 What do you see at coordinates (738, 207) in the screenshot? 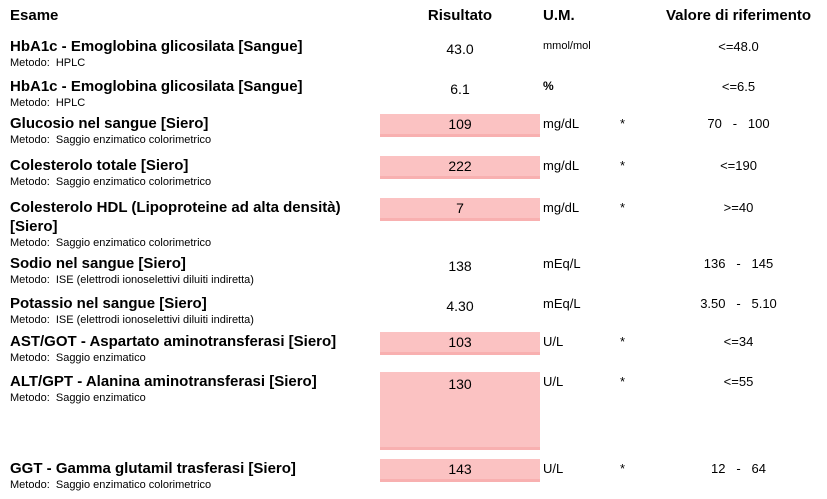
I see `reference-range: >=40` at bounding box center [738, 207].